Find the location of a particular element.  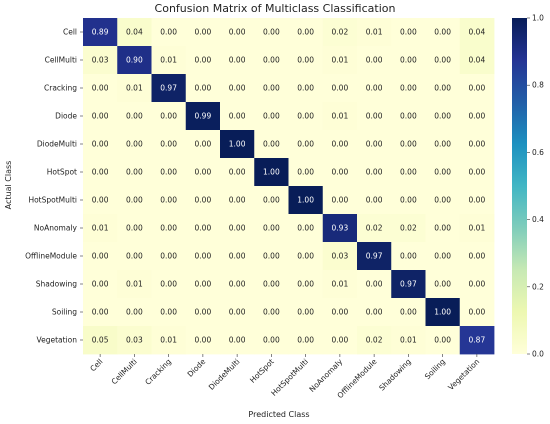

y-tick-label-no-anomaly: NoAnomaly is located at coordinates (56, 228).